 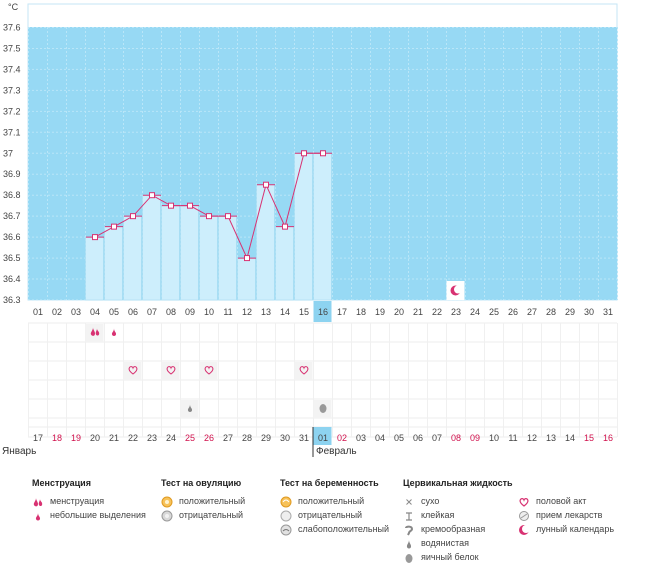 What do you see at coordinates (286, 502) in the screenshot?
I see `pregnancy-positive-icon` at bounding box center [286, 502].